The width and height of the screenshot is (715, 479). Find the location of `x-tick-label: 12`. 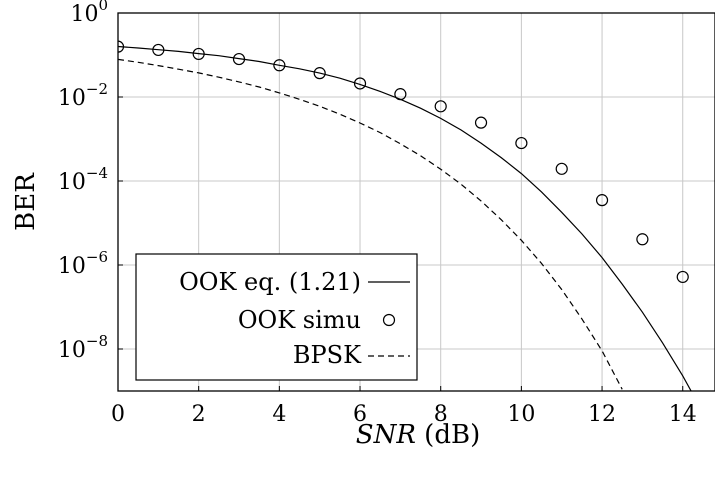

x-tick-label: 12 is located at coordinates (602, 414).